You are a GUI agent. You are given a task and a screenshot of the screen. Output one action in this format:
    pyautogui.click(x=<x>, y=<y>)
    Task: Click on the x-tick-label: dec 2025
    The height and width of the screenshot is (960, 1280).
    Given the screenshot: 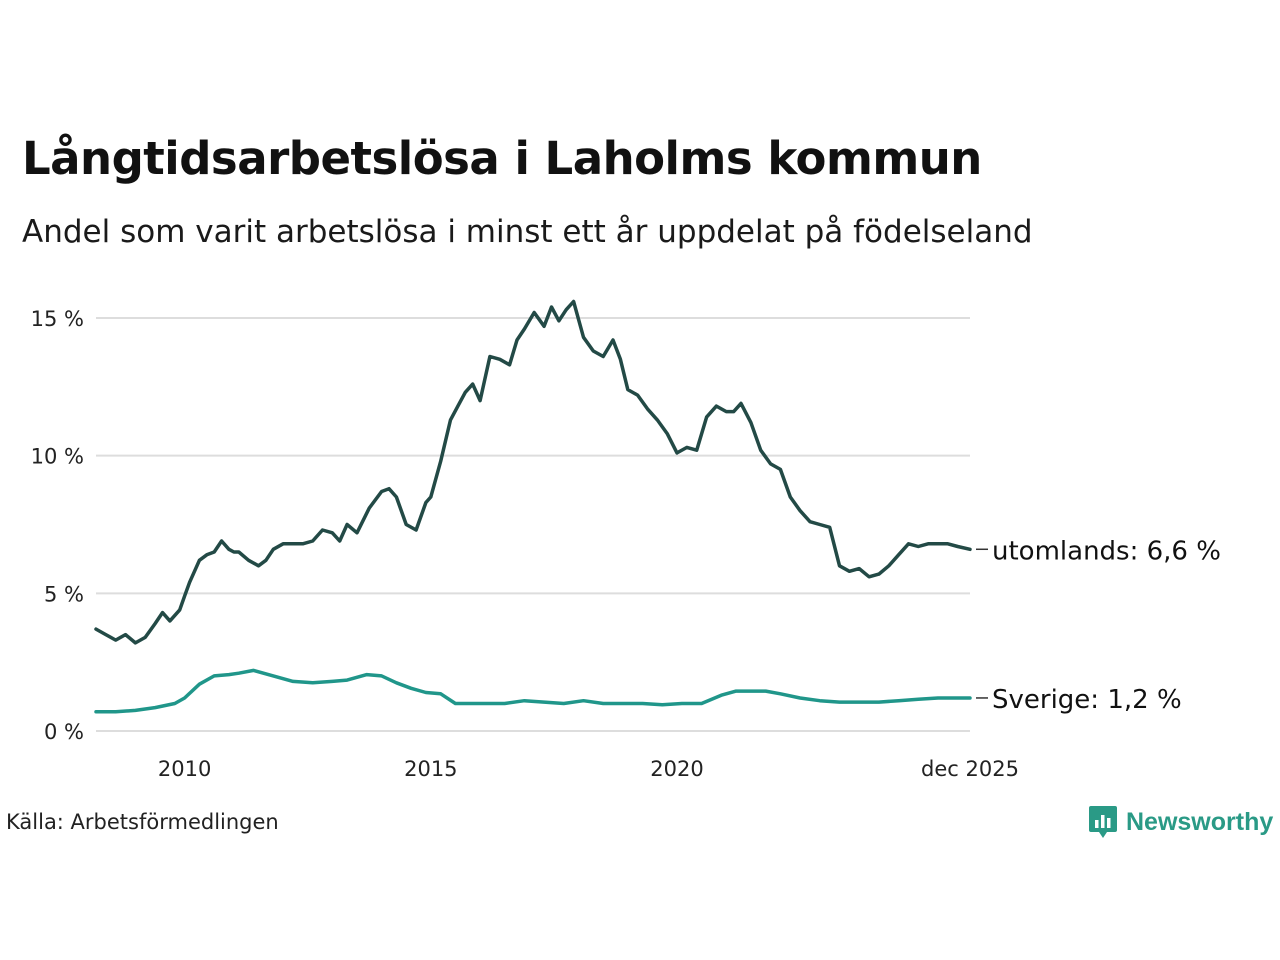 What is the action you would take?
    pyautogui.click(x=970, y=769)
    